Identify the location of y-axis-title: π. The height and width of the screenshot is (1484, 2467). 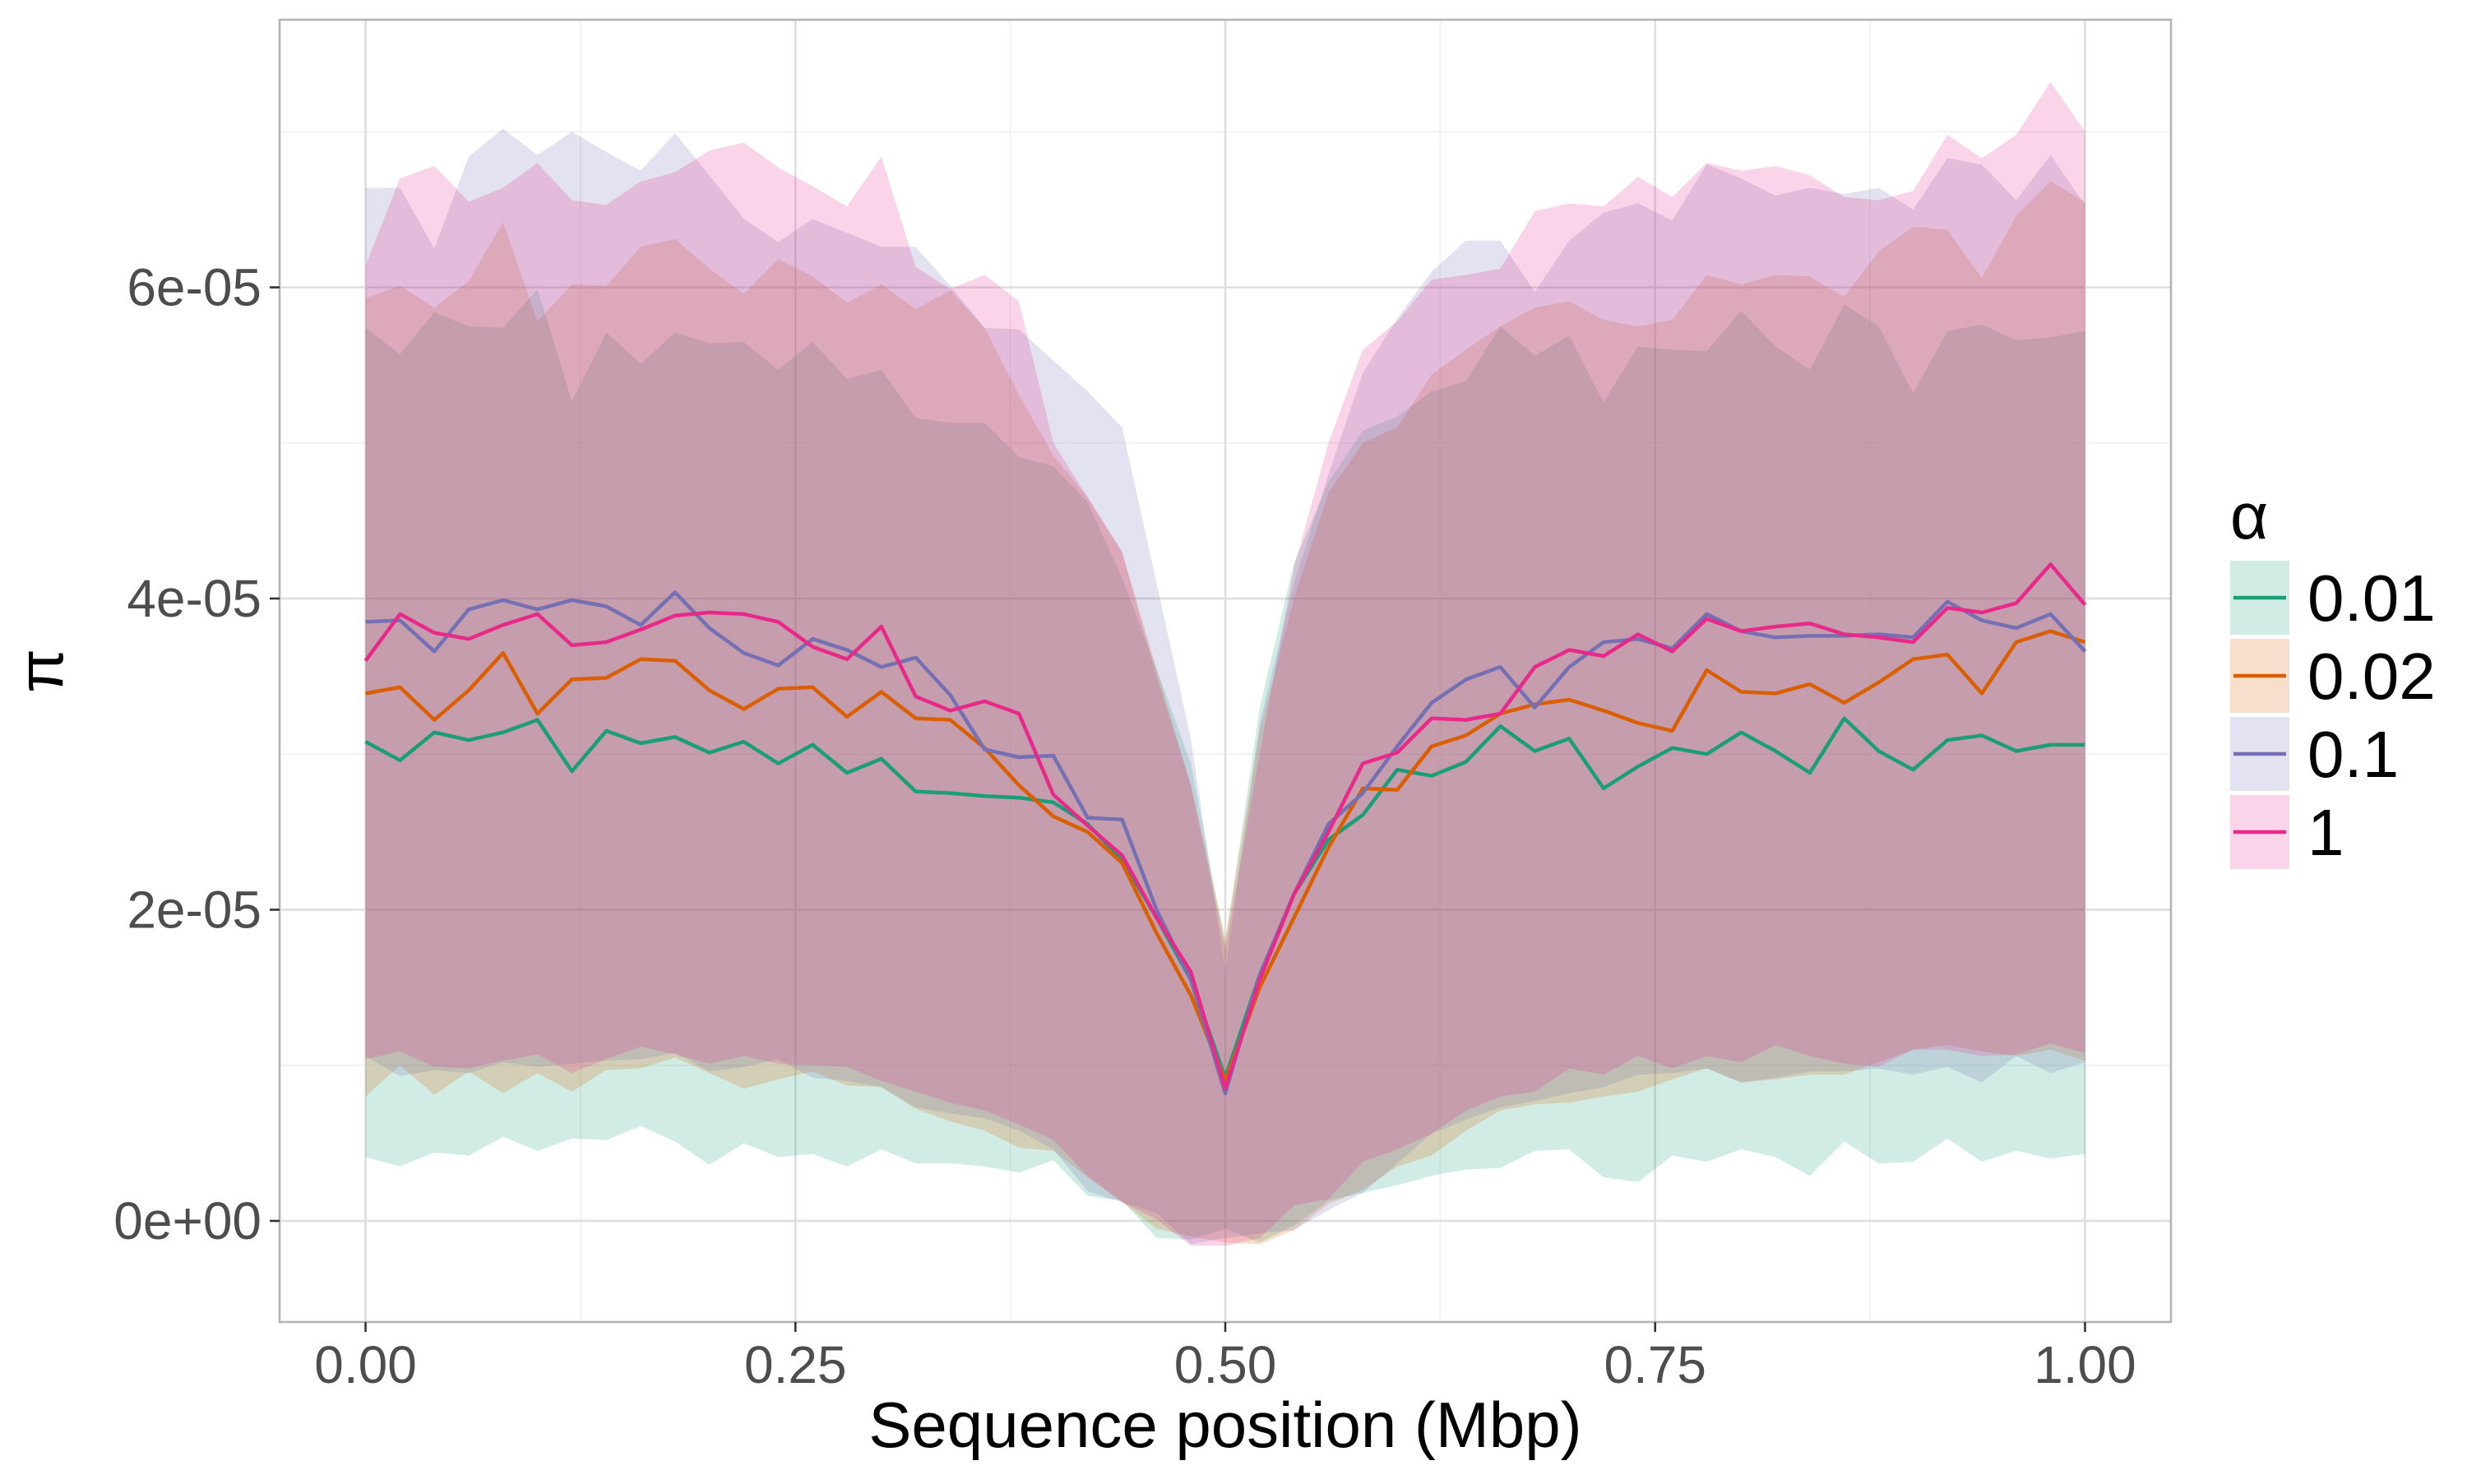
(40, 671).